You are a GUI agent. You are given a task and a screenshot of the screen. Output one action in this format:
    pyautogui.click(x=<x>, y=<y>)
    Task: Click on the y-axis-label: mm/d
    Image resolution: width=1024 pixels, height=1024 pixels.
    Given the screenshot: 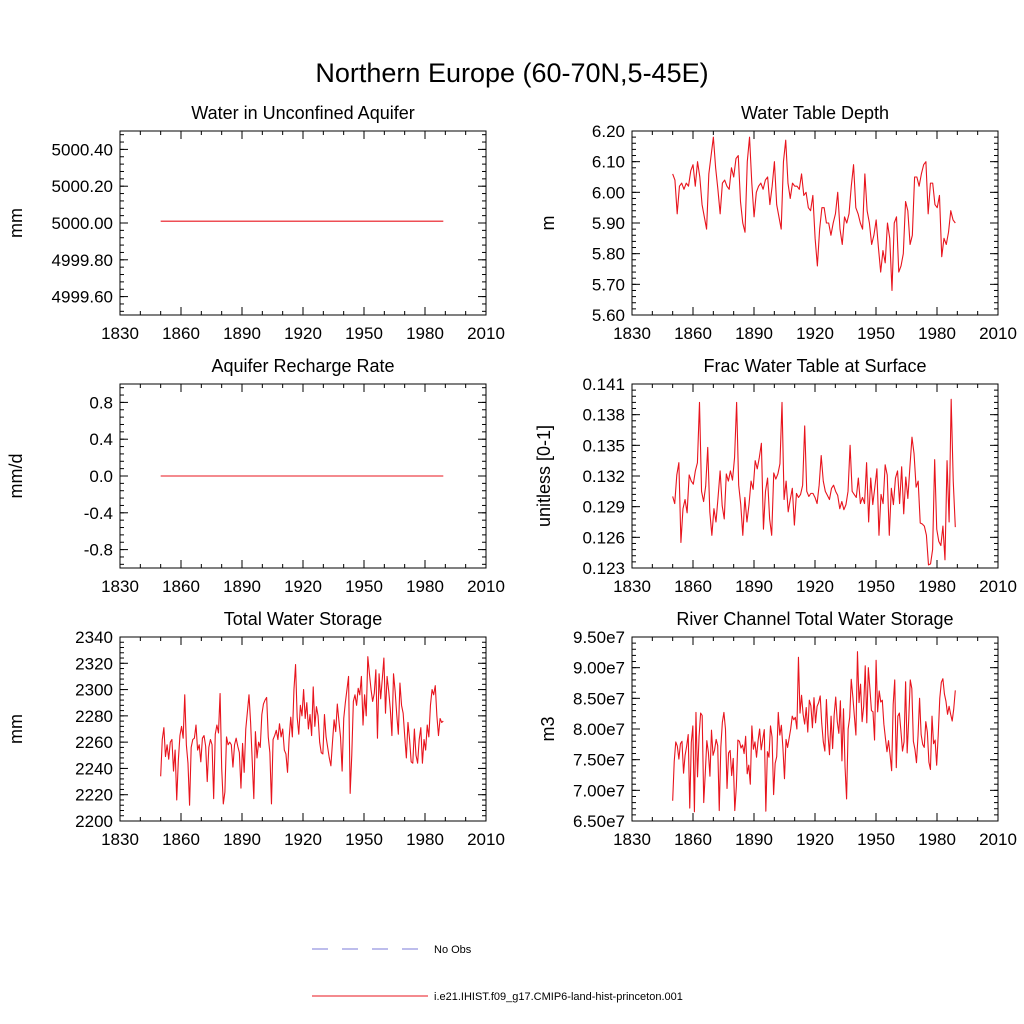 What is the action you would take?
    pyautogui.click(x=16, y=476)
    